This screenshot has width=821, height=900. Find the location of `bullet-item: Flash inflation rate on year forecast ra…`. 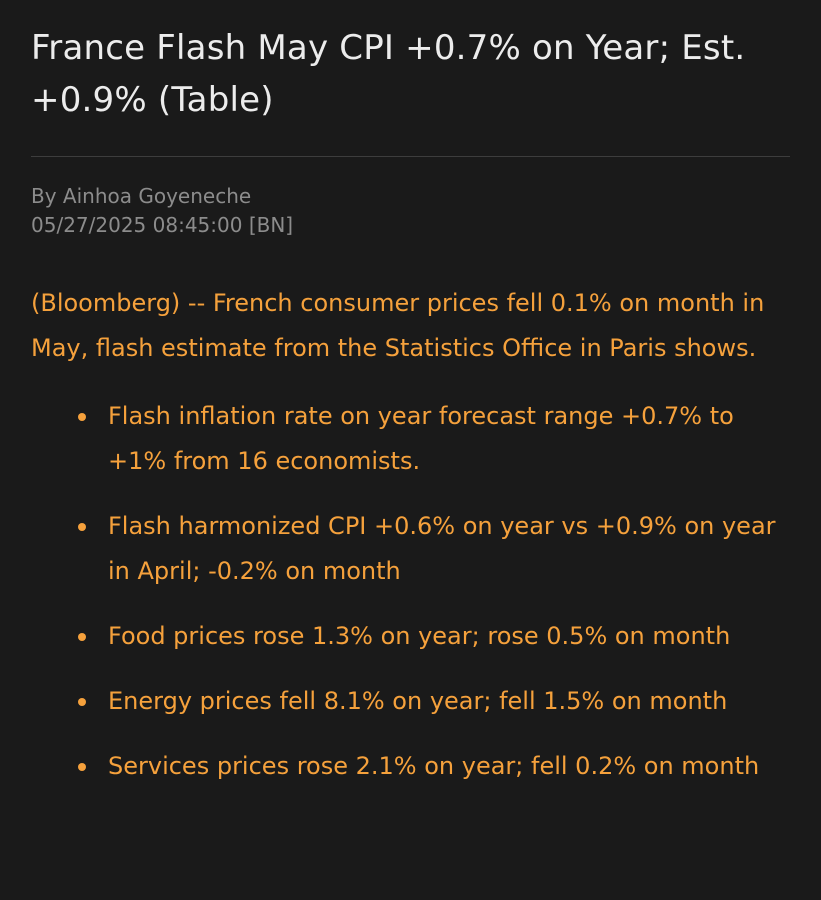

bullet-item: Flash inflation rate on year forecast ra… is located at coordinates (411, 439).